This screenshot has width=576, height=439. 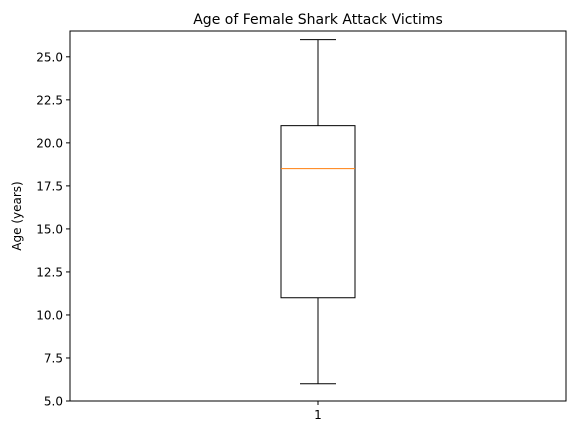 I want to click on y-tick-label: 10.0, so click(x=49, y=315).